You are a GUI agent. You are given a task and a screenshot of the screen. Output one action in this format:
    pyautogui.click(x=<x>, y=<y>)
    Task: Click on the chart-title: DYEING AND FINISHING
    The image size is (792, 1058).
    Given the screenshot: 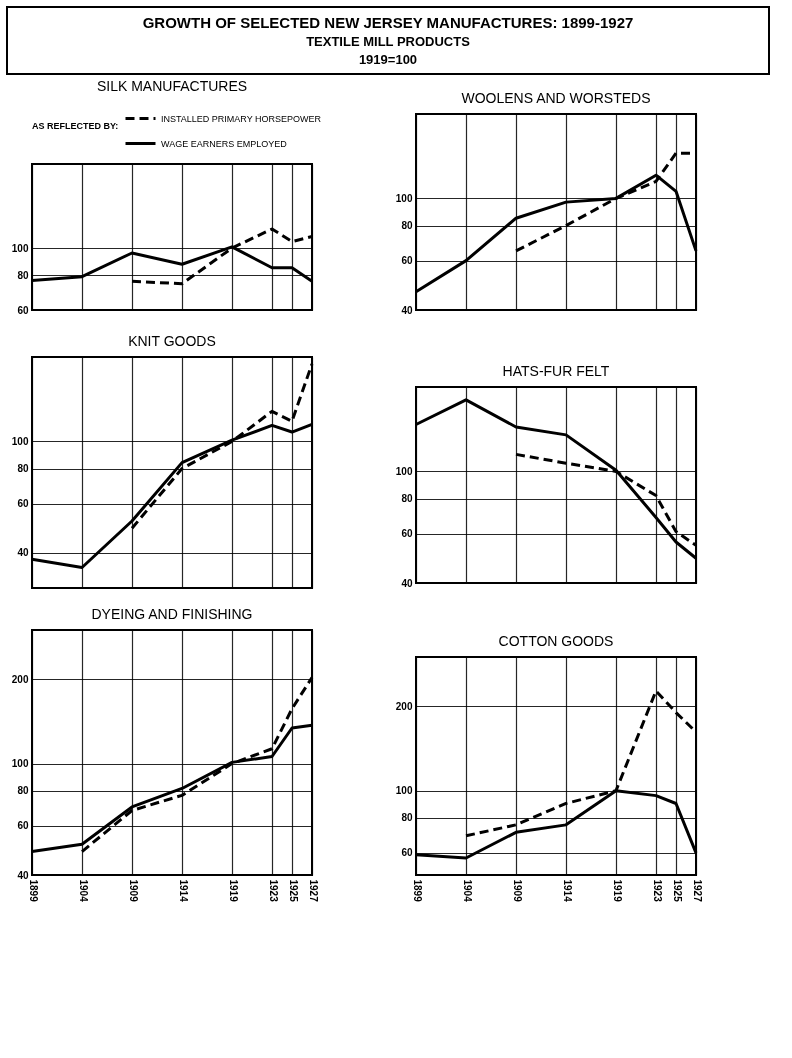 What is the action you would take?
    pyautogui.click(x=172, y=614)
    